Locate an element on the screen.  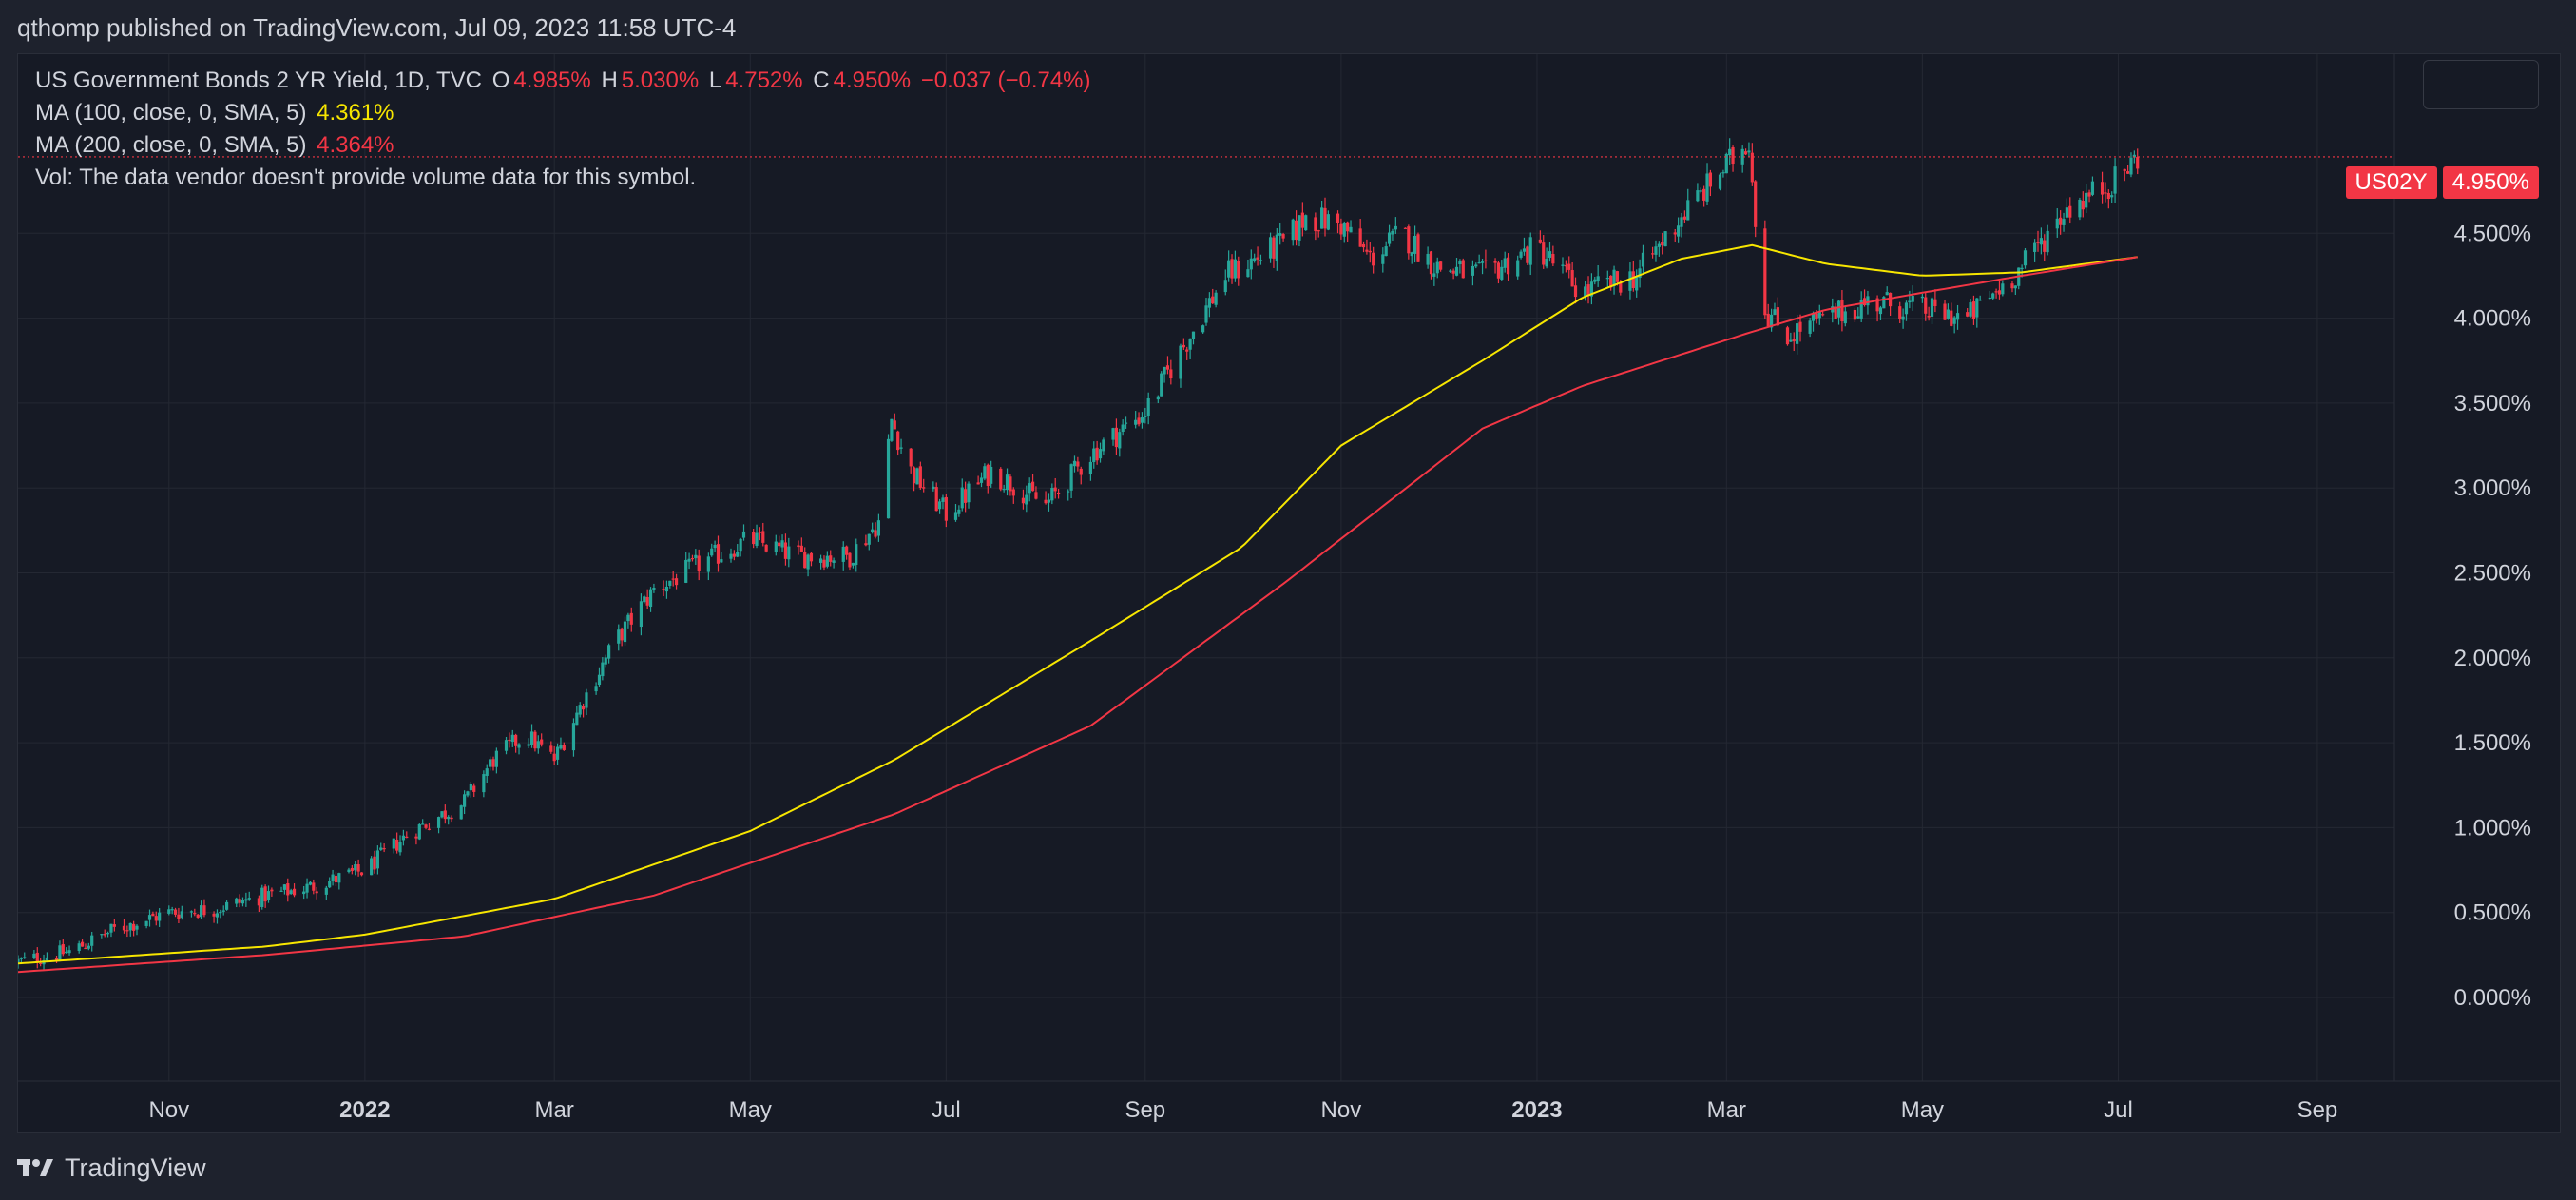
legend-ma200-row: MA (200, close, 0, SMA, 5) 4.364% is located at coordinates (217, 145).